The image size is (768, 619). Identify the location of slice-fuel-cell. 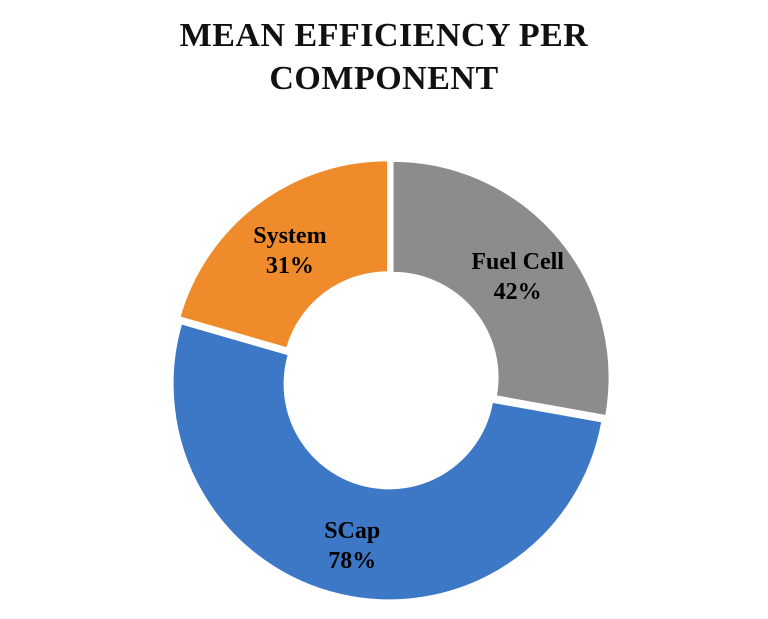
(501, 288).